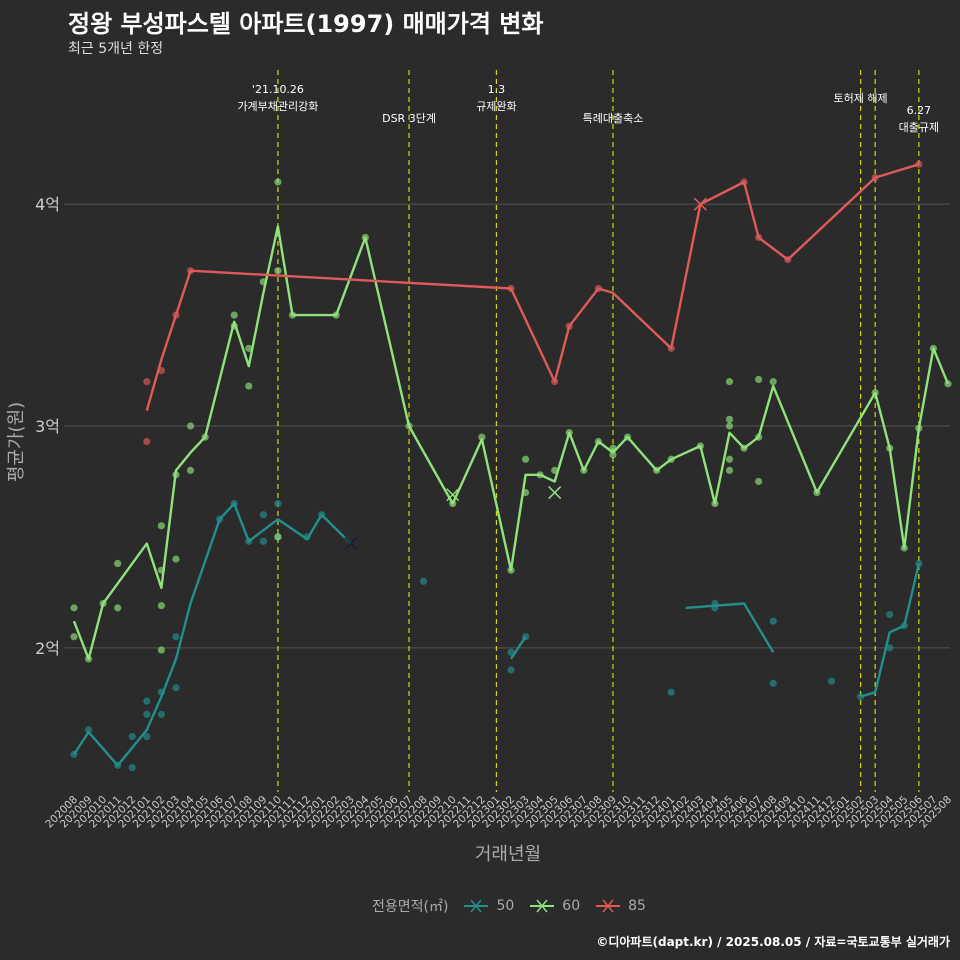  What do you see at coordinates (919, 127) in the screenshot?
I see `event-sublabel-6: 대출규제` at bounding box center [919, 127].